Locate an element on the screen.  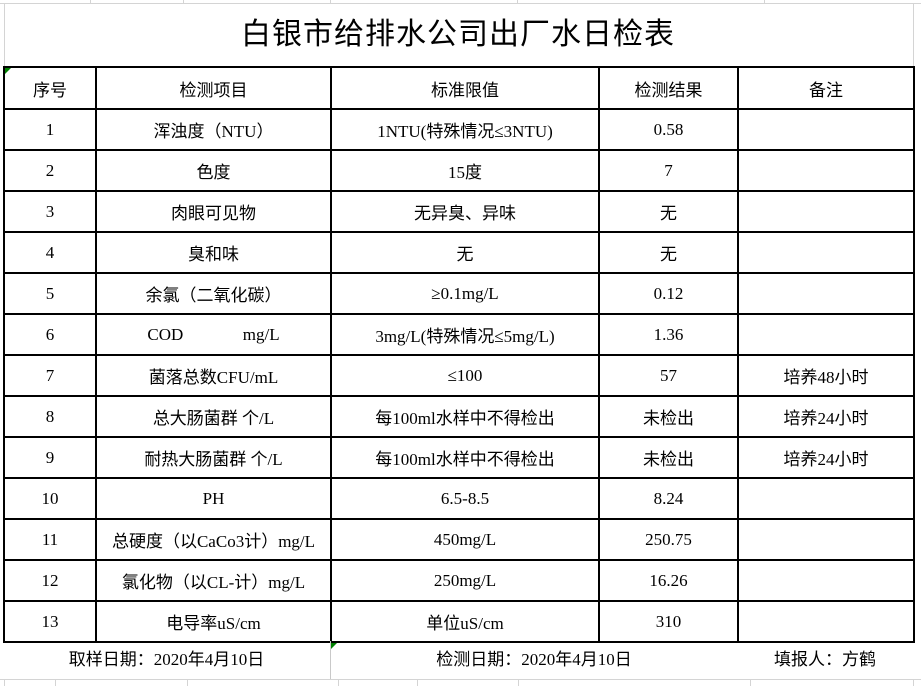
table-row: 12 氯化物（以CL-计）mg/L 250mg/L 16.26 is located at coordinates (459, 580).